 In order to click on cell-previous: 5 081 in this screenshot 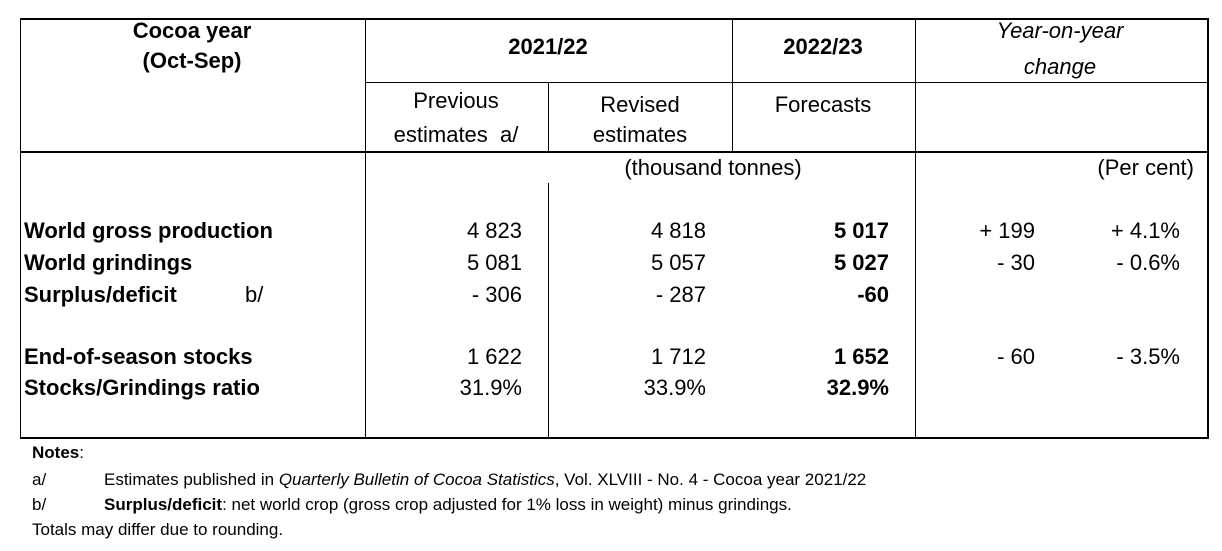, I will do `click(494, 262)`.